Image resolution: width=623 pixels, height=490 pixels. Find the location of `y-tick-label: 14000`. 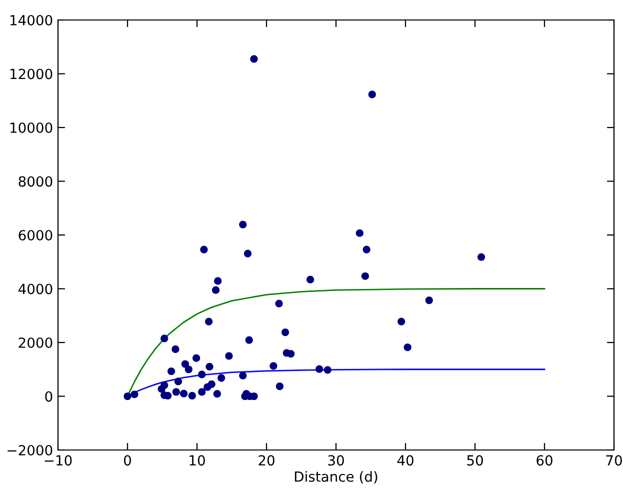

y-tick-label: 14000 is located at coordinates (31, 20).